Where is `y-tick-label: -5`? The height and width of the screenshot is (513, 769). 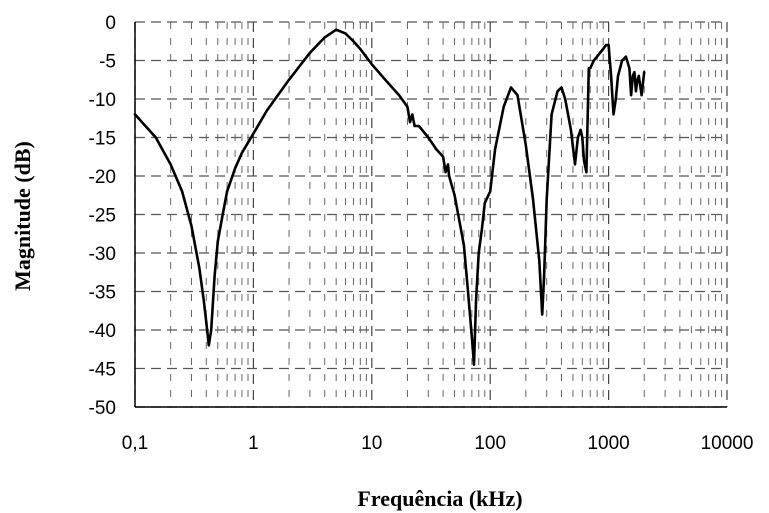 y-tick-label: -5 is located at coordinates (107, 62).